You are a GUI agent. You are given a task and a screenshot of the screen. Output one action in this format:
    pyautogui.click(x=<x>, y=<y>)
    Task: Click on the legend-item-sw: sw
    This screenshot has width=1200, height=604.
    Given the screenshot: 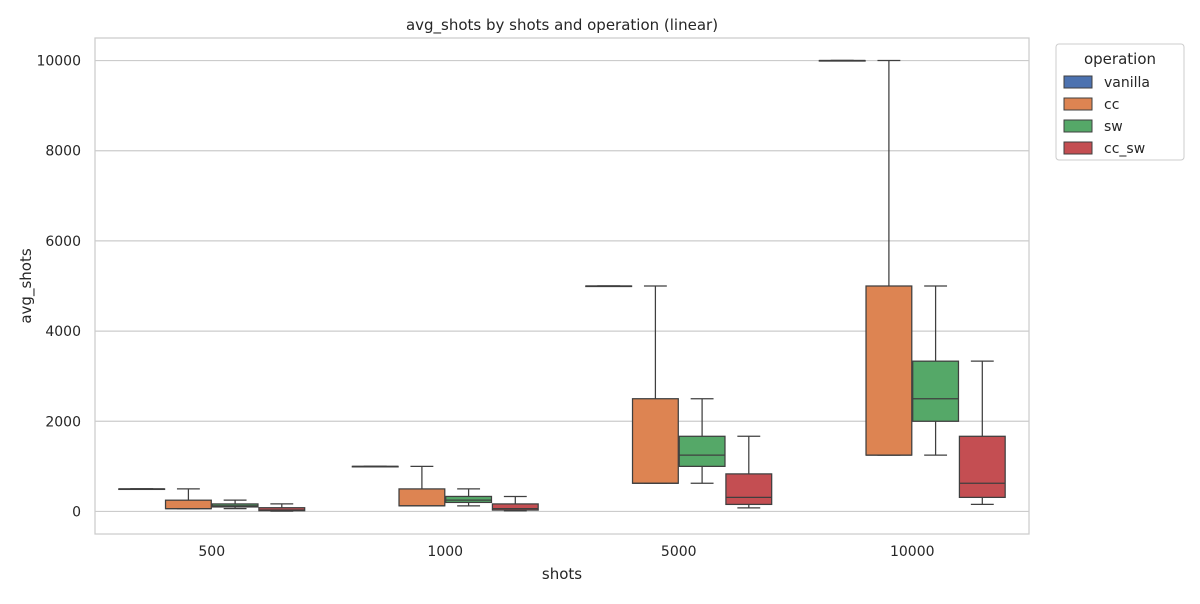 What is the action you would take?
    pyautogui.click(x=1093, y=127)
    